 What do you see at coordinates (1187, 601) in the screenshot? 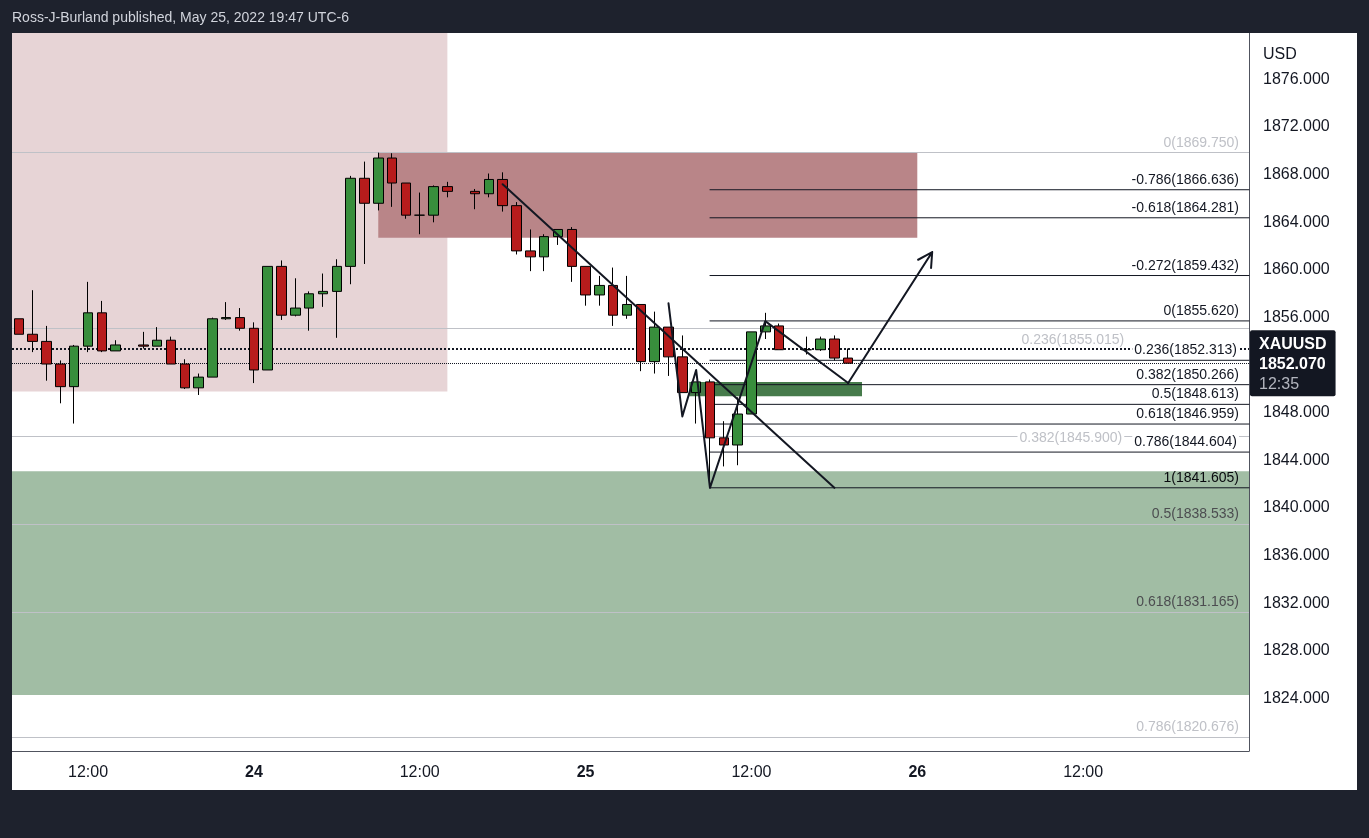
I see `ref-line-label: 0.618(1831.165)` at bounding box center [1187, 601].